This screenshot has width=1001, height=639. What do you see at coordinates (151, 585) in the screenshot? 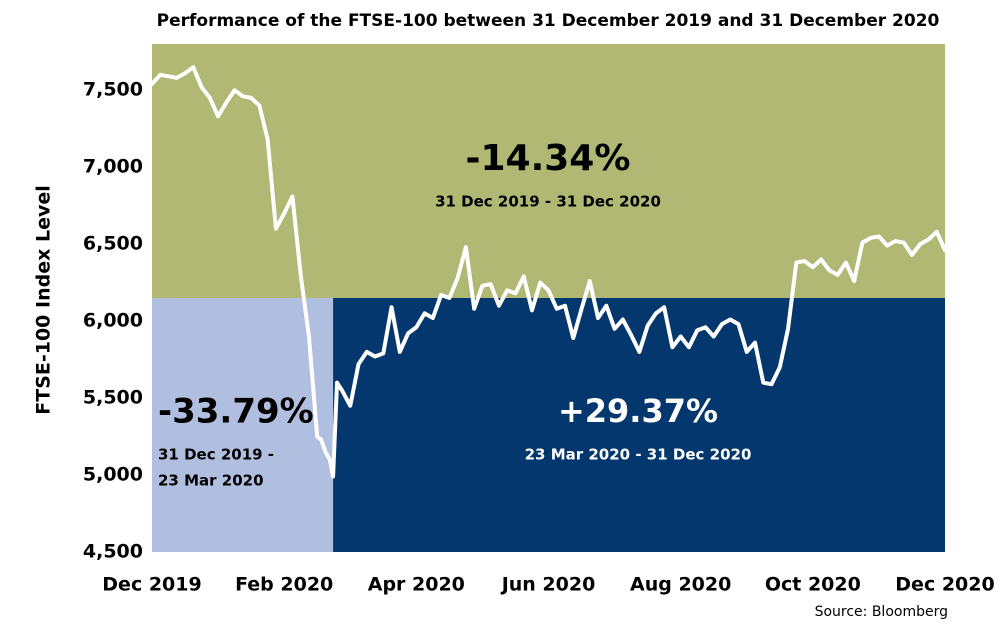
I see `x-tick-label: Dec 2019` at bounding box center [151, 585].